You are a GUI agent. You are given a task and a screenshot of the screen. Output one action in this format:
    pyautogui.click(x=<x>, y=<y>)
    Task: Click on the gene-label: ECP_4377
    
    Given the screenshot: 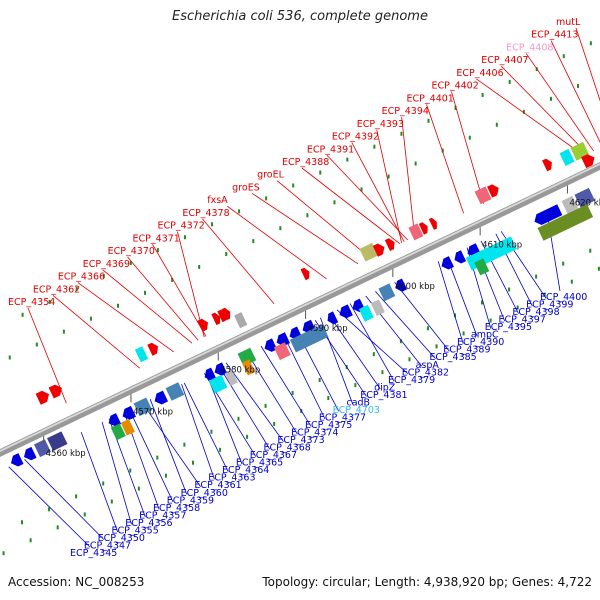 What is the action you would take?
    pyautogui.click(x=342, y=417)
    